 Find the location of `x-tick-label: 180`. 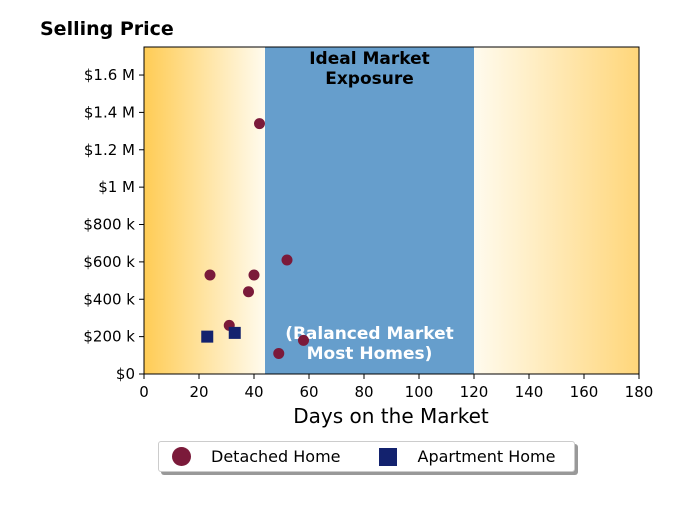

x-tick-label: 180 is located at coordinates (639, 392).